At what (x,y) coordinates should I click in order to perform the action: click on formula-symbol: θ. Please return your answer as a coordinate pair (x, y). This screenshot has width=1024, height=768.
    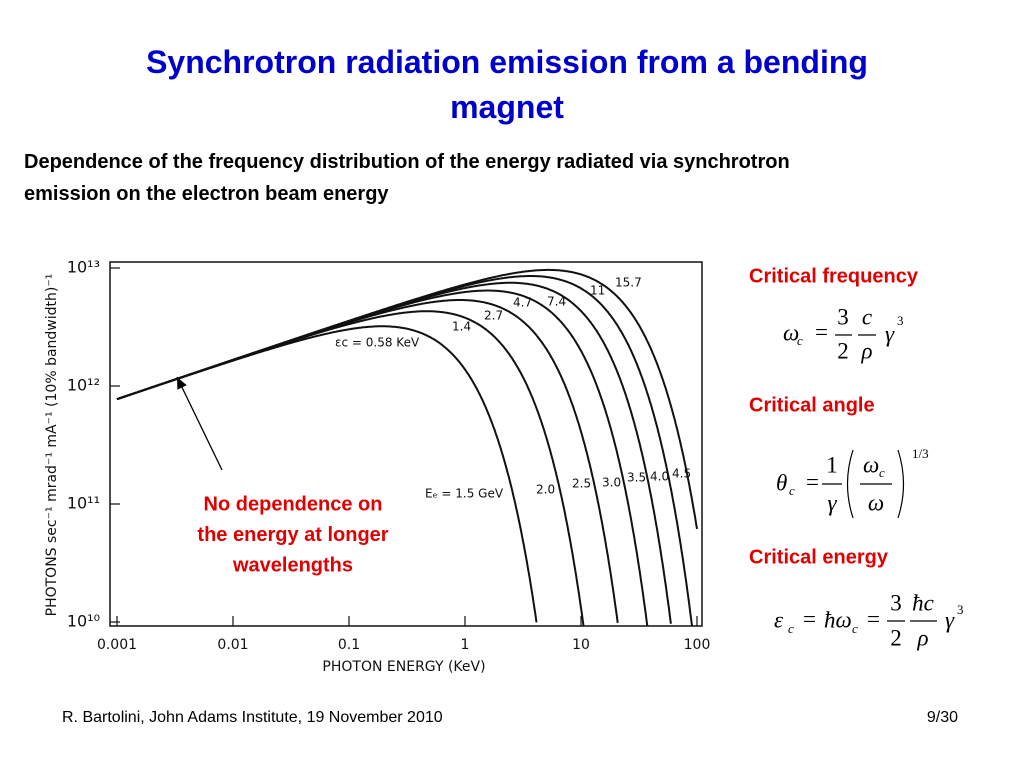
    Looking at the image, I should click on (781, 482).